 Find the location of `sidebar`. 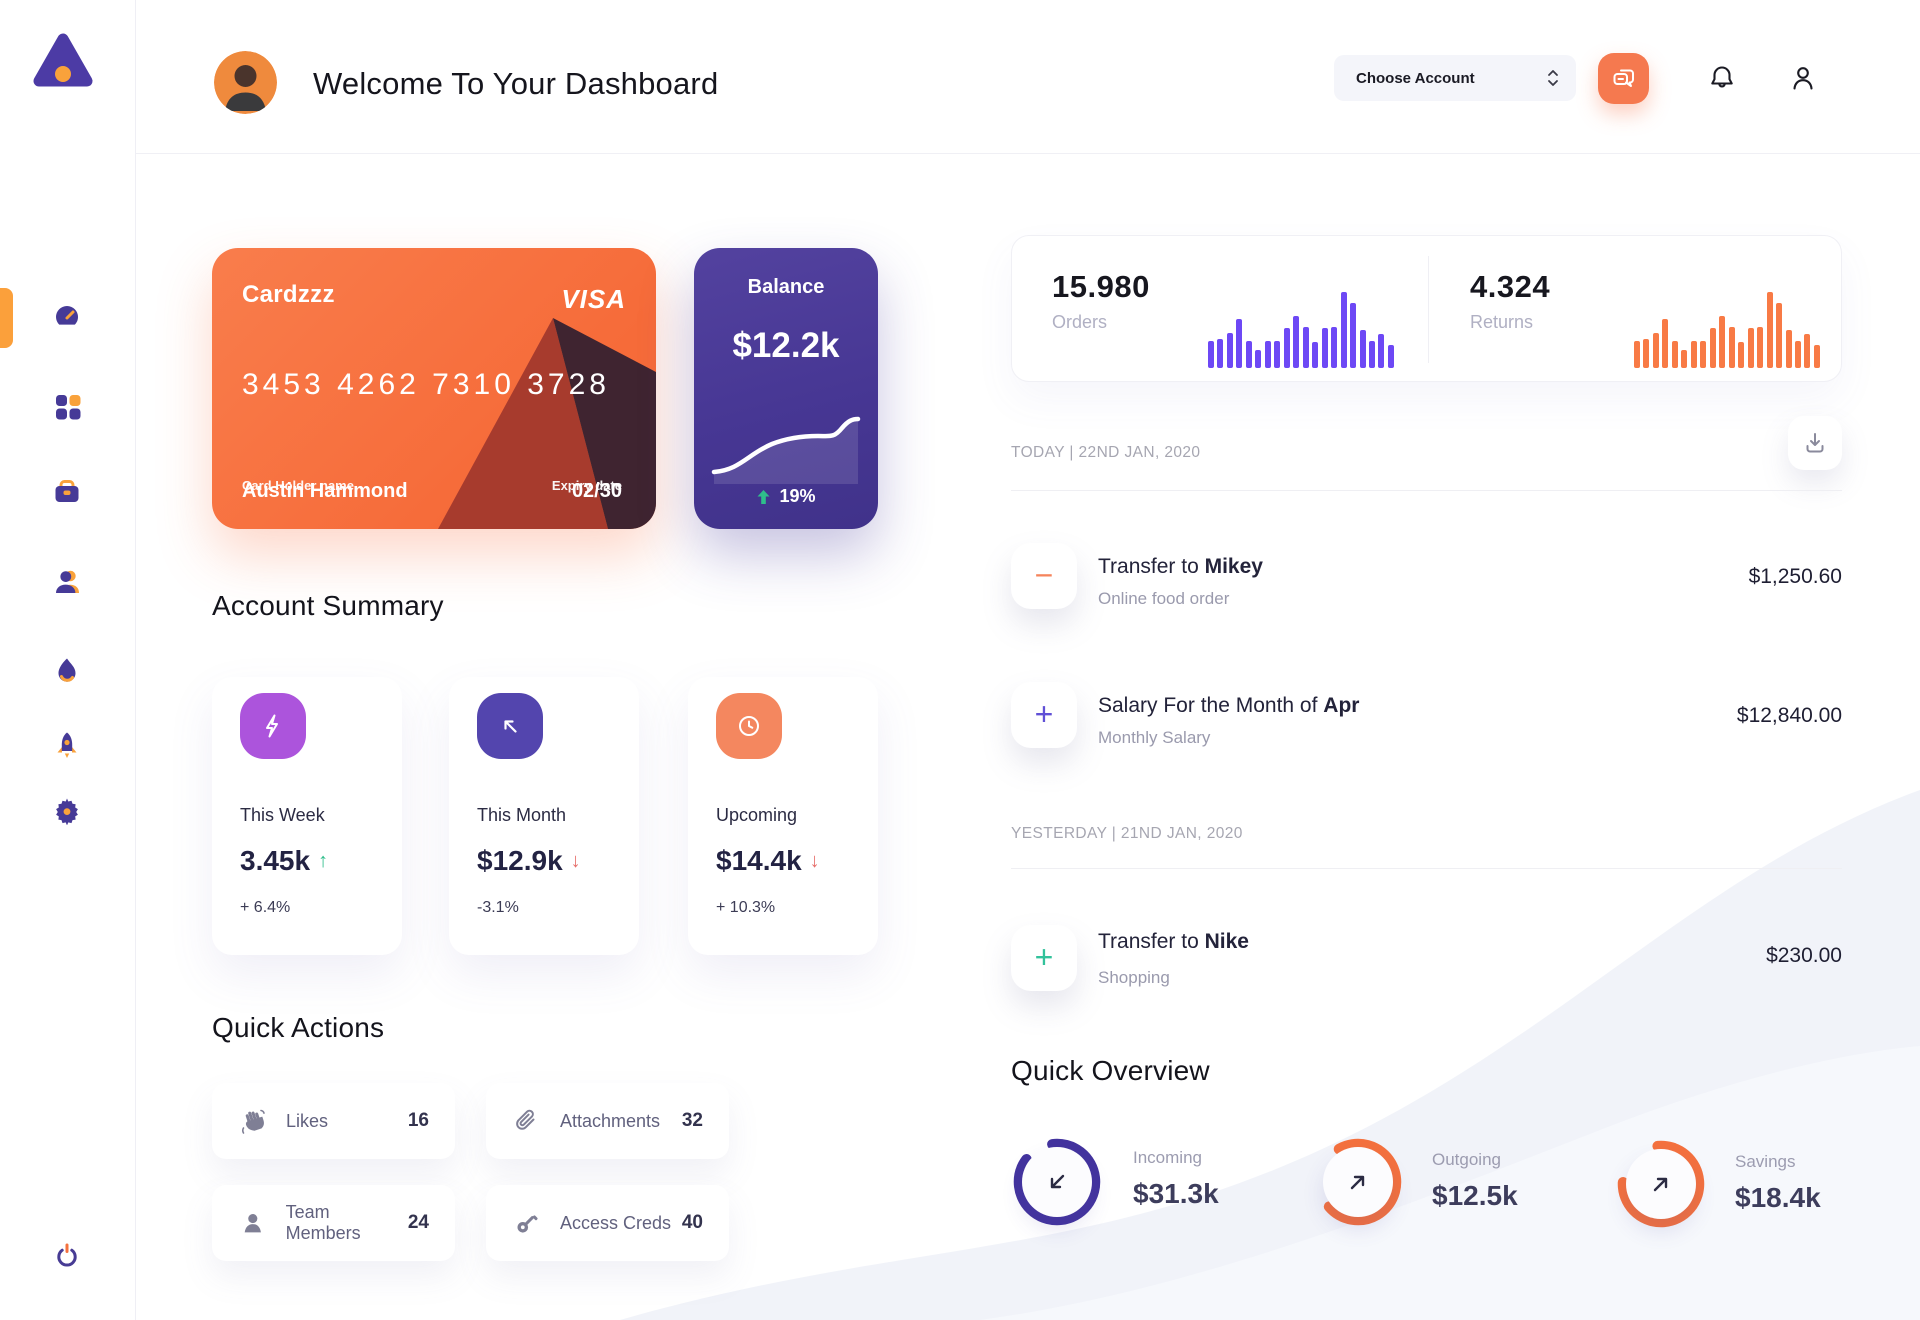

sidebar is located at coordinates (68, 660).